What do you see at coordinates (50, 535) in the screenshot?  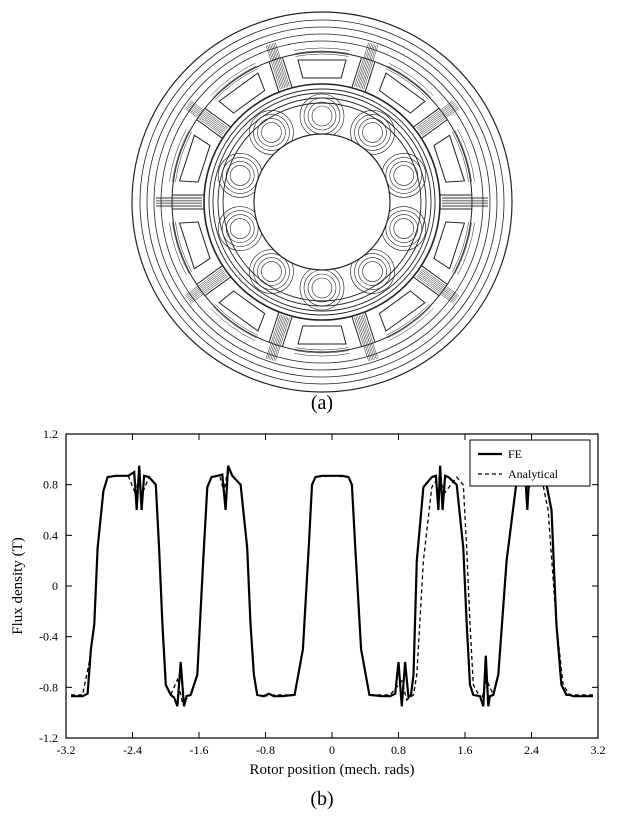 I see `y-tick-label: 0.4` at bounding box center [50, 535].